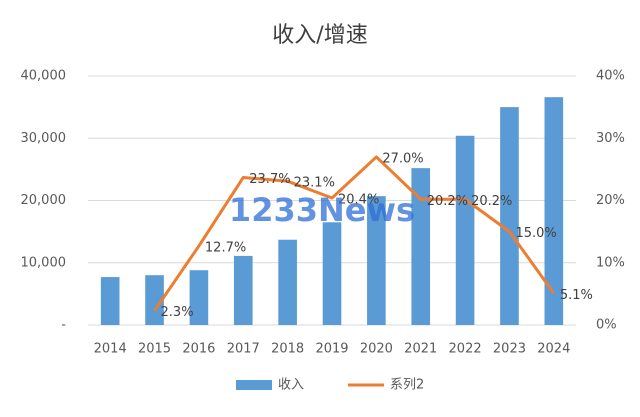 The width and height of the screenshot is (640, 417). What do you see at coordinates (553, 349) in the screenshot?
I see `x-tick-label: 2024` at bounding box center [553, 349].